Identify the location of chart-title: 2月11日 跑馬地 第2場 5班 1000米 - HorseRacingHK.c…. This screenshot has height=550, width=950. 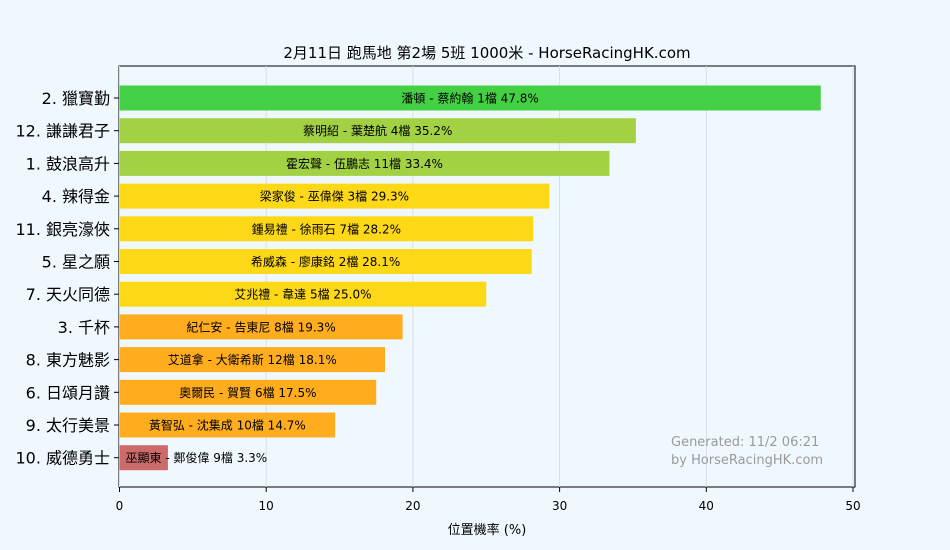
(486, 53).